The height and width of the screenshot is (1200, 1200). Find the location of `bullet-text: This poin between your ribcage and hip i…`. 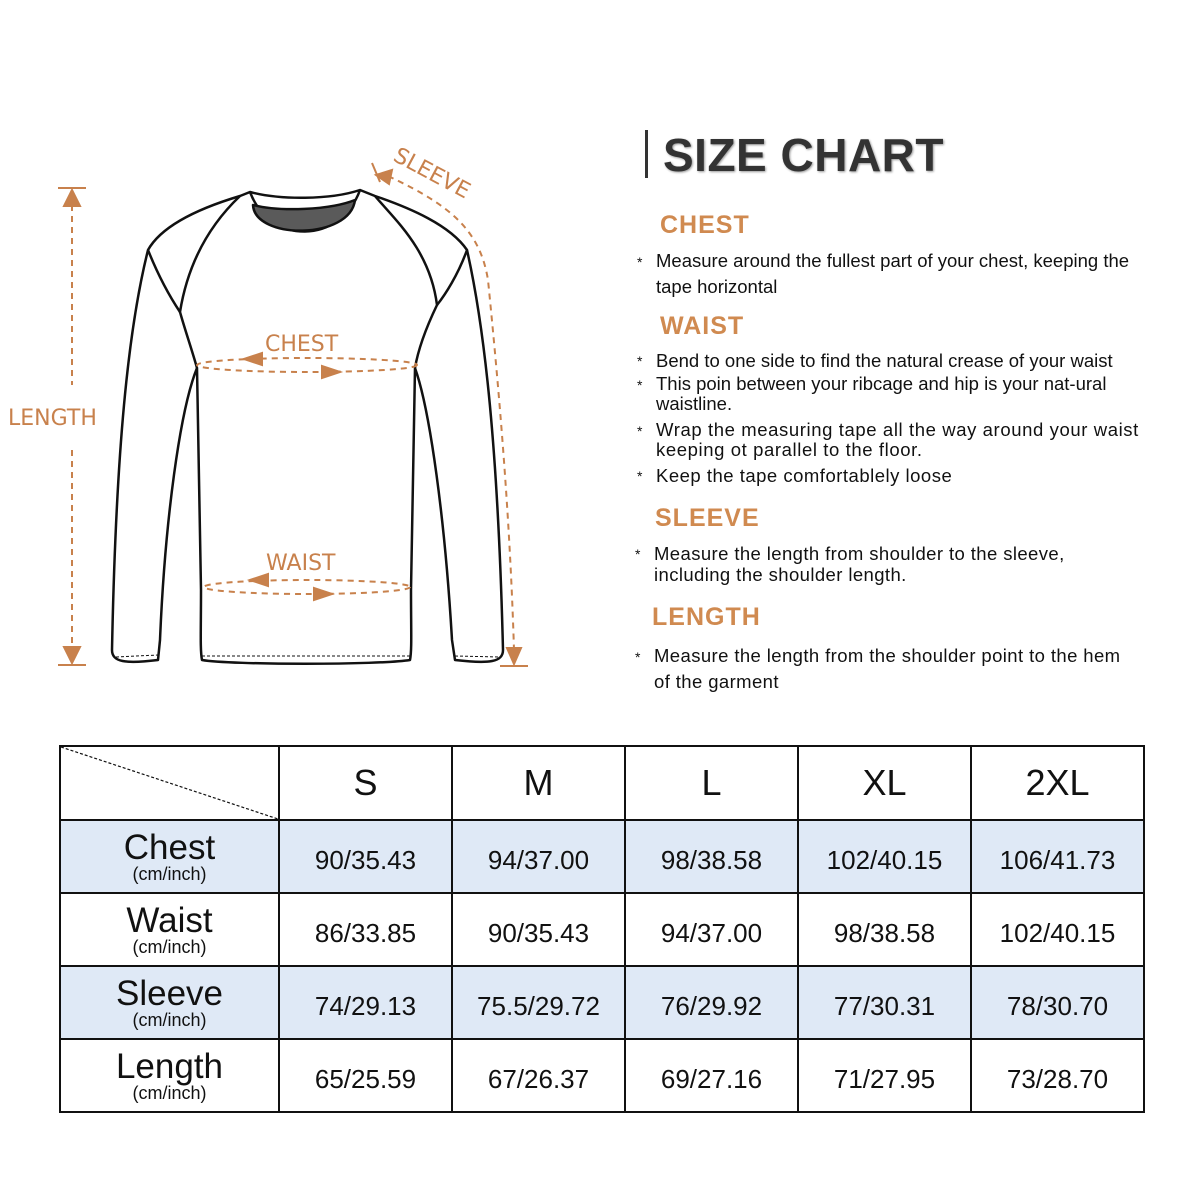

bullet-text: This poin between your ribcage and hip i… is located at coordinates (881, 393).